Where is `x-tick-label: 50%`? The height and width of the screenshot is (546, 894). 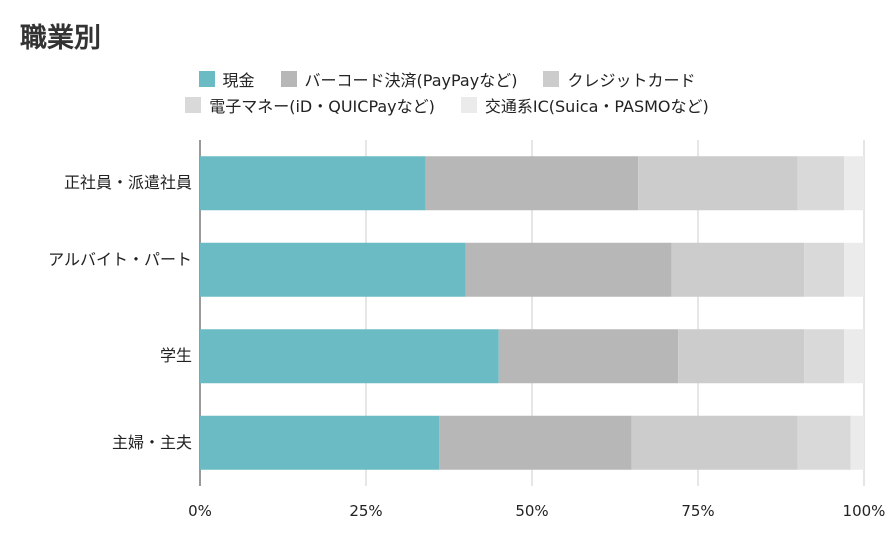 x-tick-label: 50% is located at coordinates (531, 511).